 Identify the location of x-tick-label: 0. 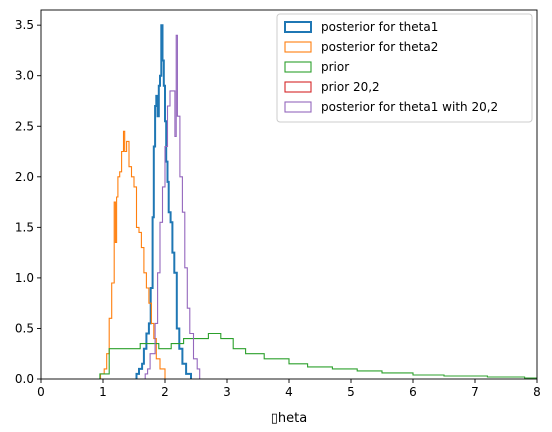
(41, 392).